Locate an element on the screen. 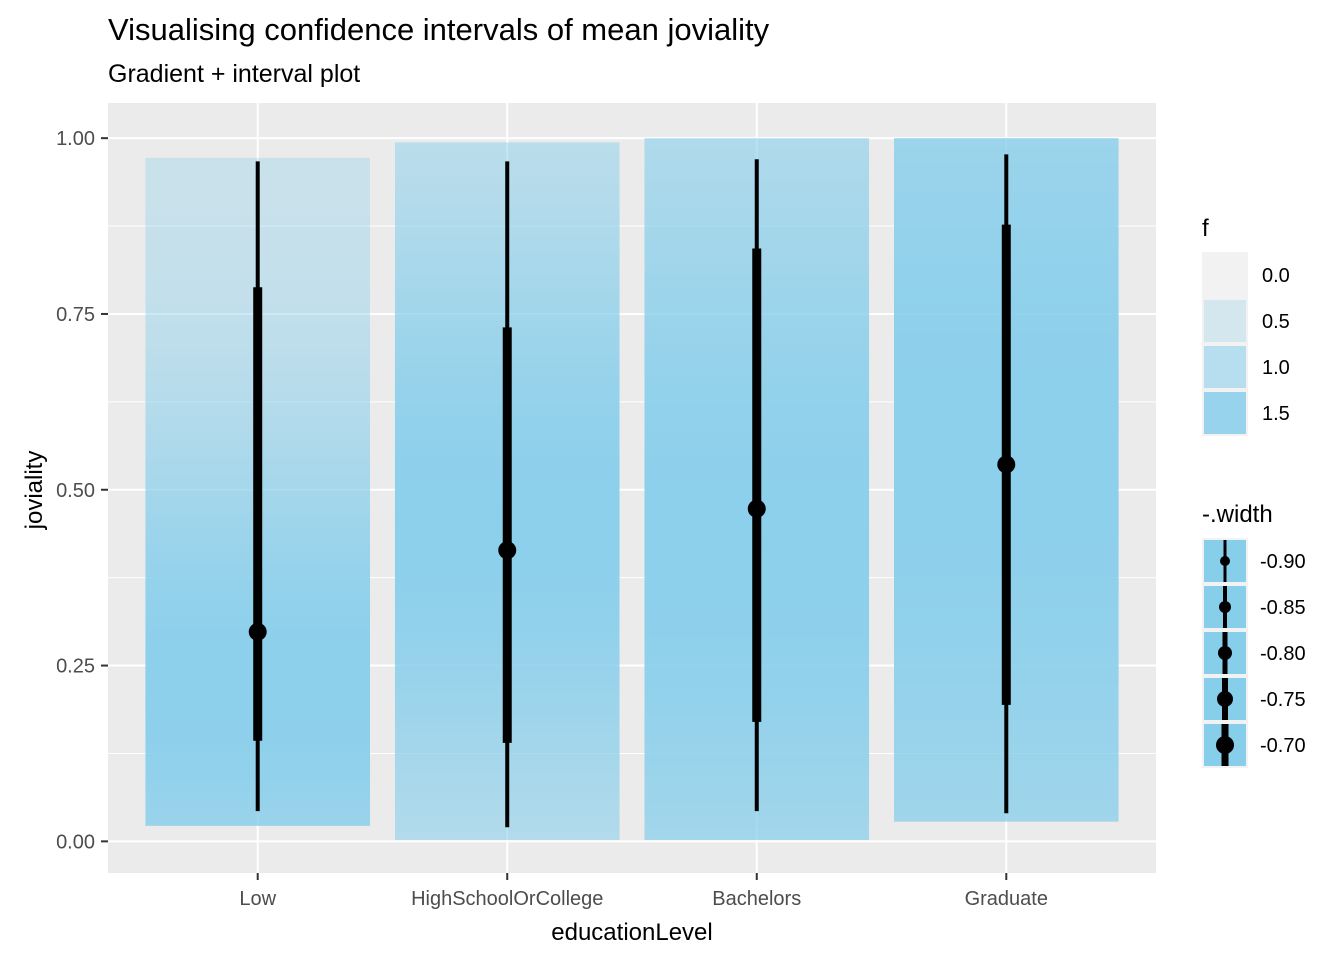 The width and height of the screenshot is (1344, 960). legend-width-label: -0.80 is located at coordinates (1283, 654).